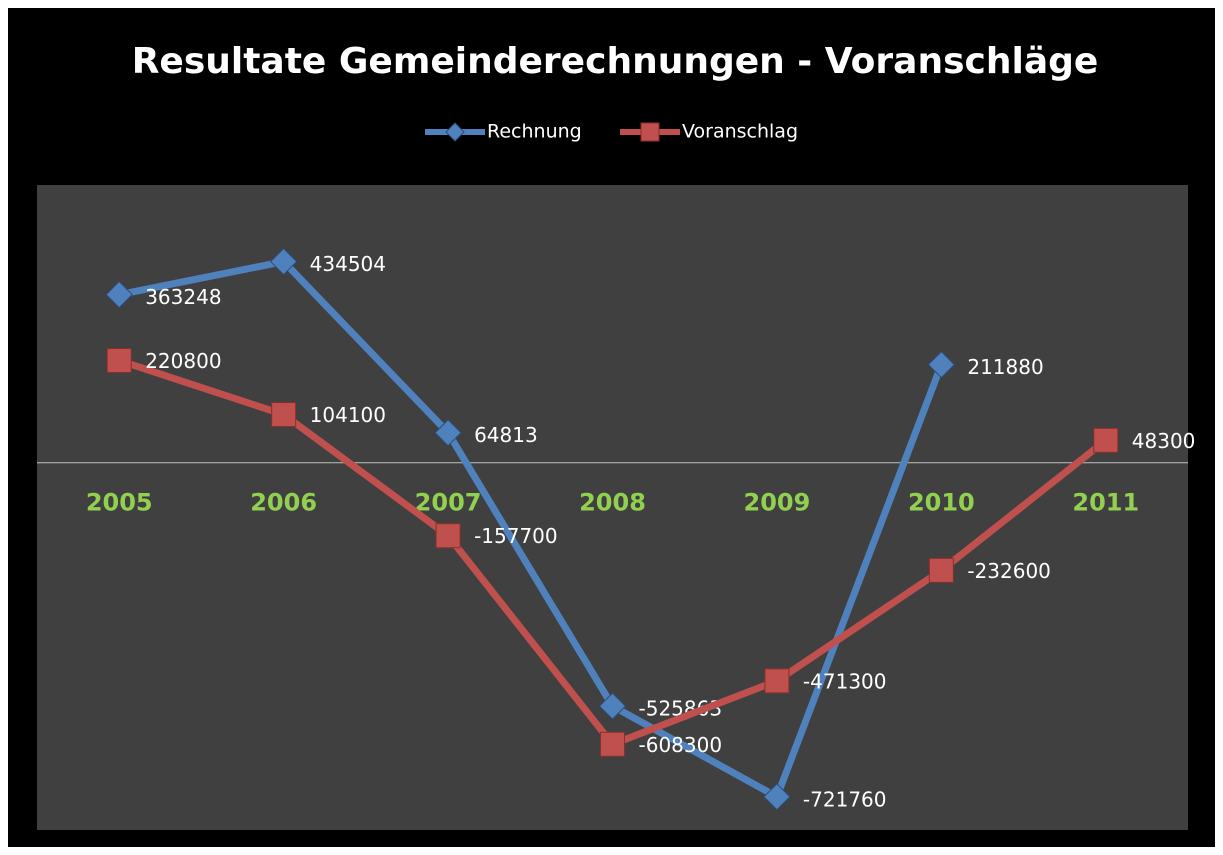 The image size is (1223, 855). I want to click on x-tick-label: 2009, so click(777, 503).